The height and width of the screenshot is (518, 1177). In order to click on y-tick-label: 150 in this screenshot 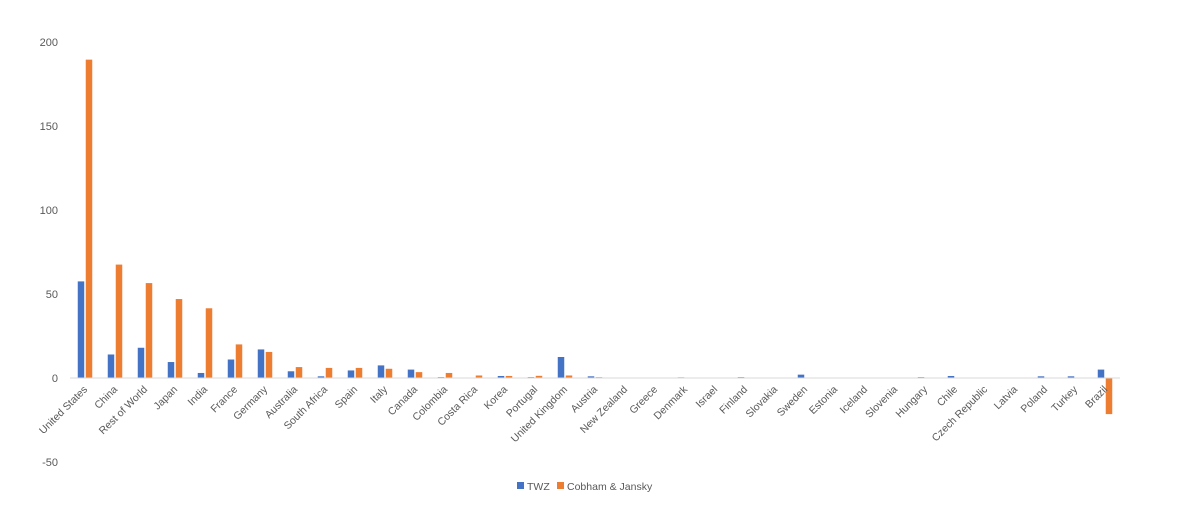, I will do `click(49, 127)`.